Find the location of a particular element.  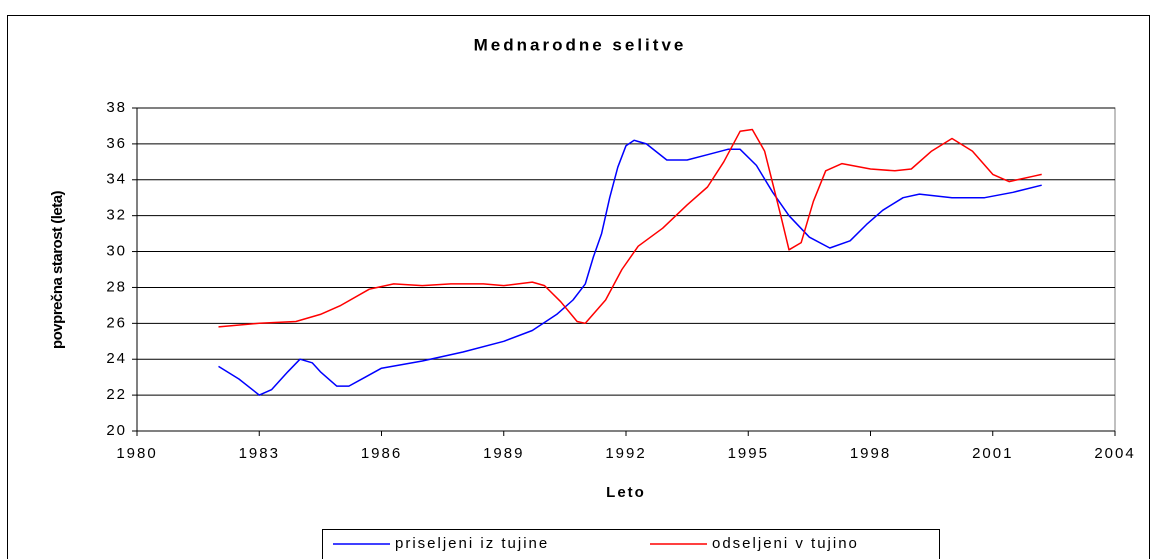

y-tick-label: 24 is located at coordinates (116, 358).